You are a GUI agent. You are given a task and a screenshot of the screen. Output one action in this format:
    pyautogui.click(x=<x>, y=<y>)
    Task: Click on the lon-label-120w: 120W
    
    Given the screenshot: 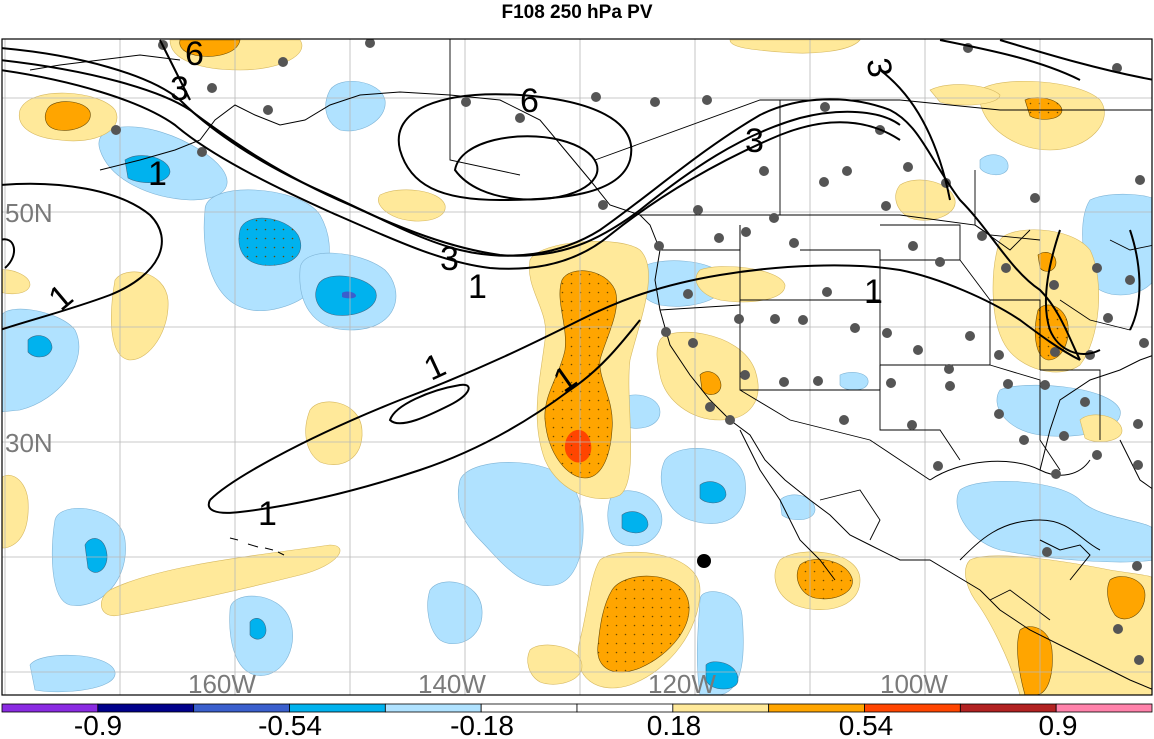 What is the action you would take?
    pyautogui.click(x=682, y=684)
    